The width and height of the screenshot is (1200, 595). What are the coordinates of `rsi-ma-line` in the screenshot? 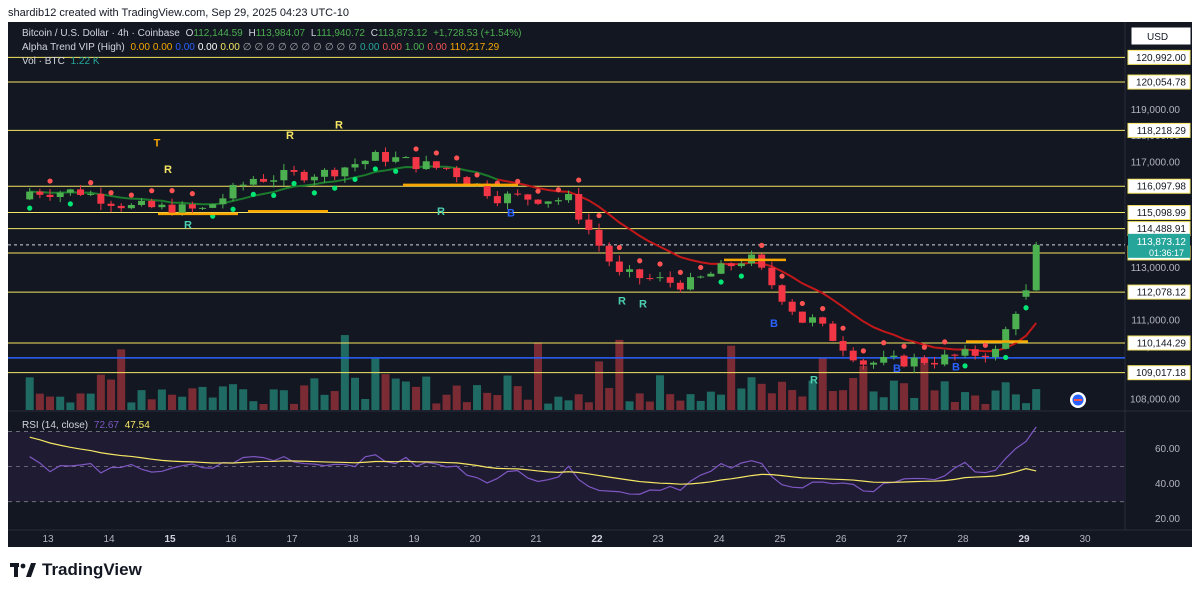 It's located at (533, 460).